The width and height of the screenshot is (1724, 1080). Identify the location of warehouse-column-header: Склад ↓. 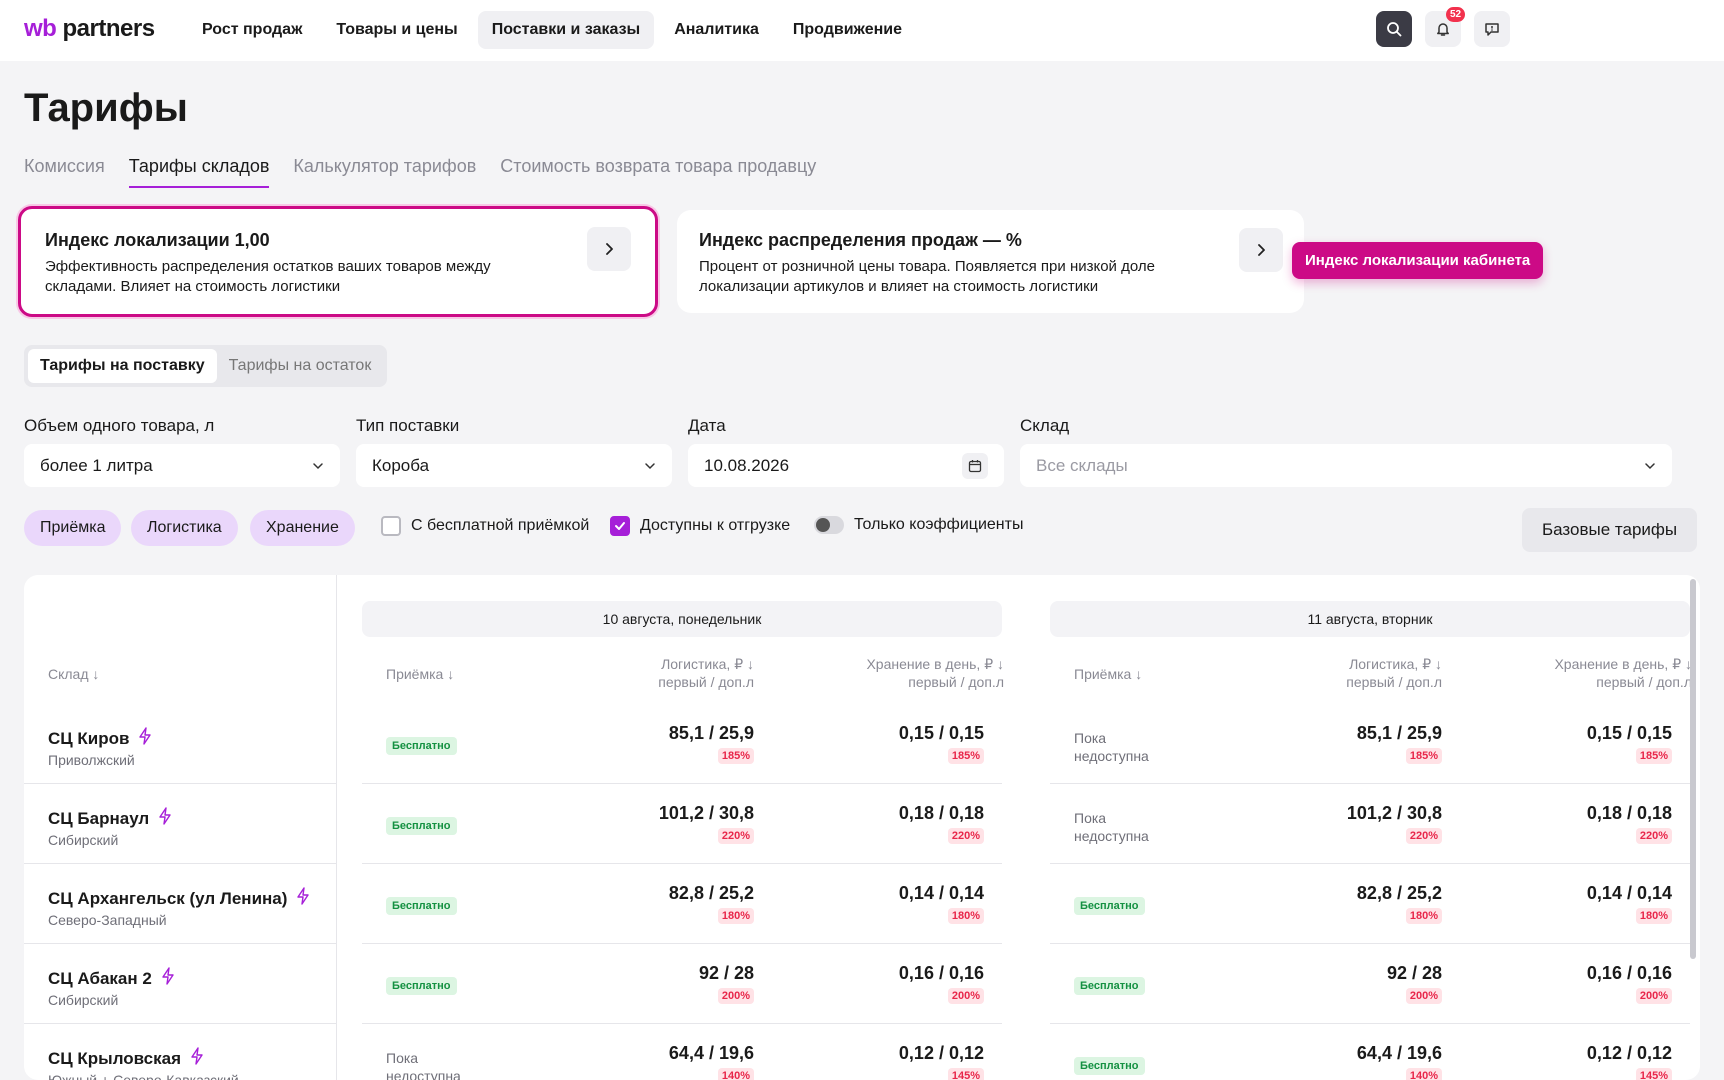
(74, 674).